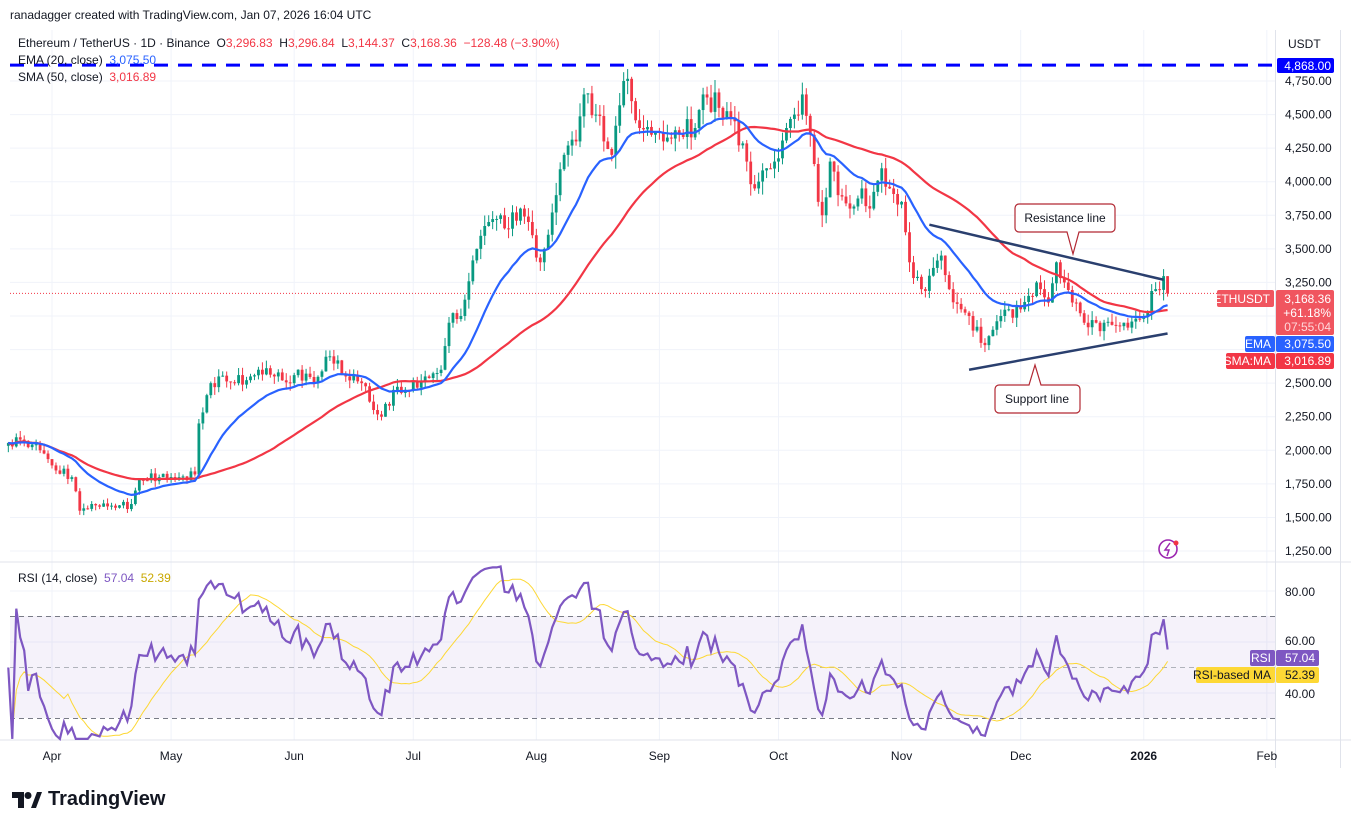 The height and width of the screenshot is (830, 1351). Describe the element at coordinates (249, 43) in the screenshot. I see `open-value: 3,296.83` at that location.